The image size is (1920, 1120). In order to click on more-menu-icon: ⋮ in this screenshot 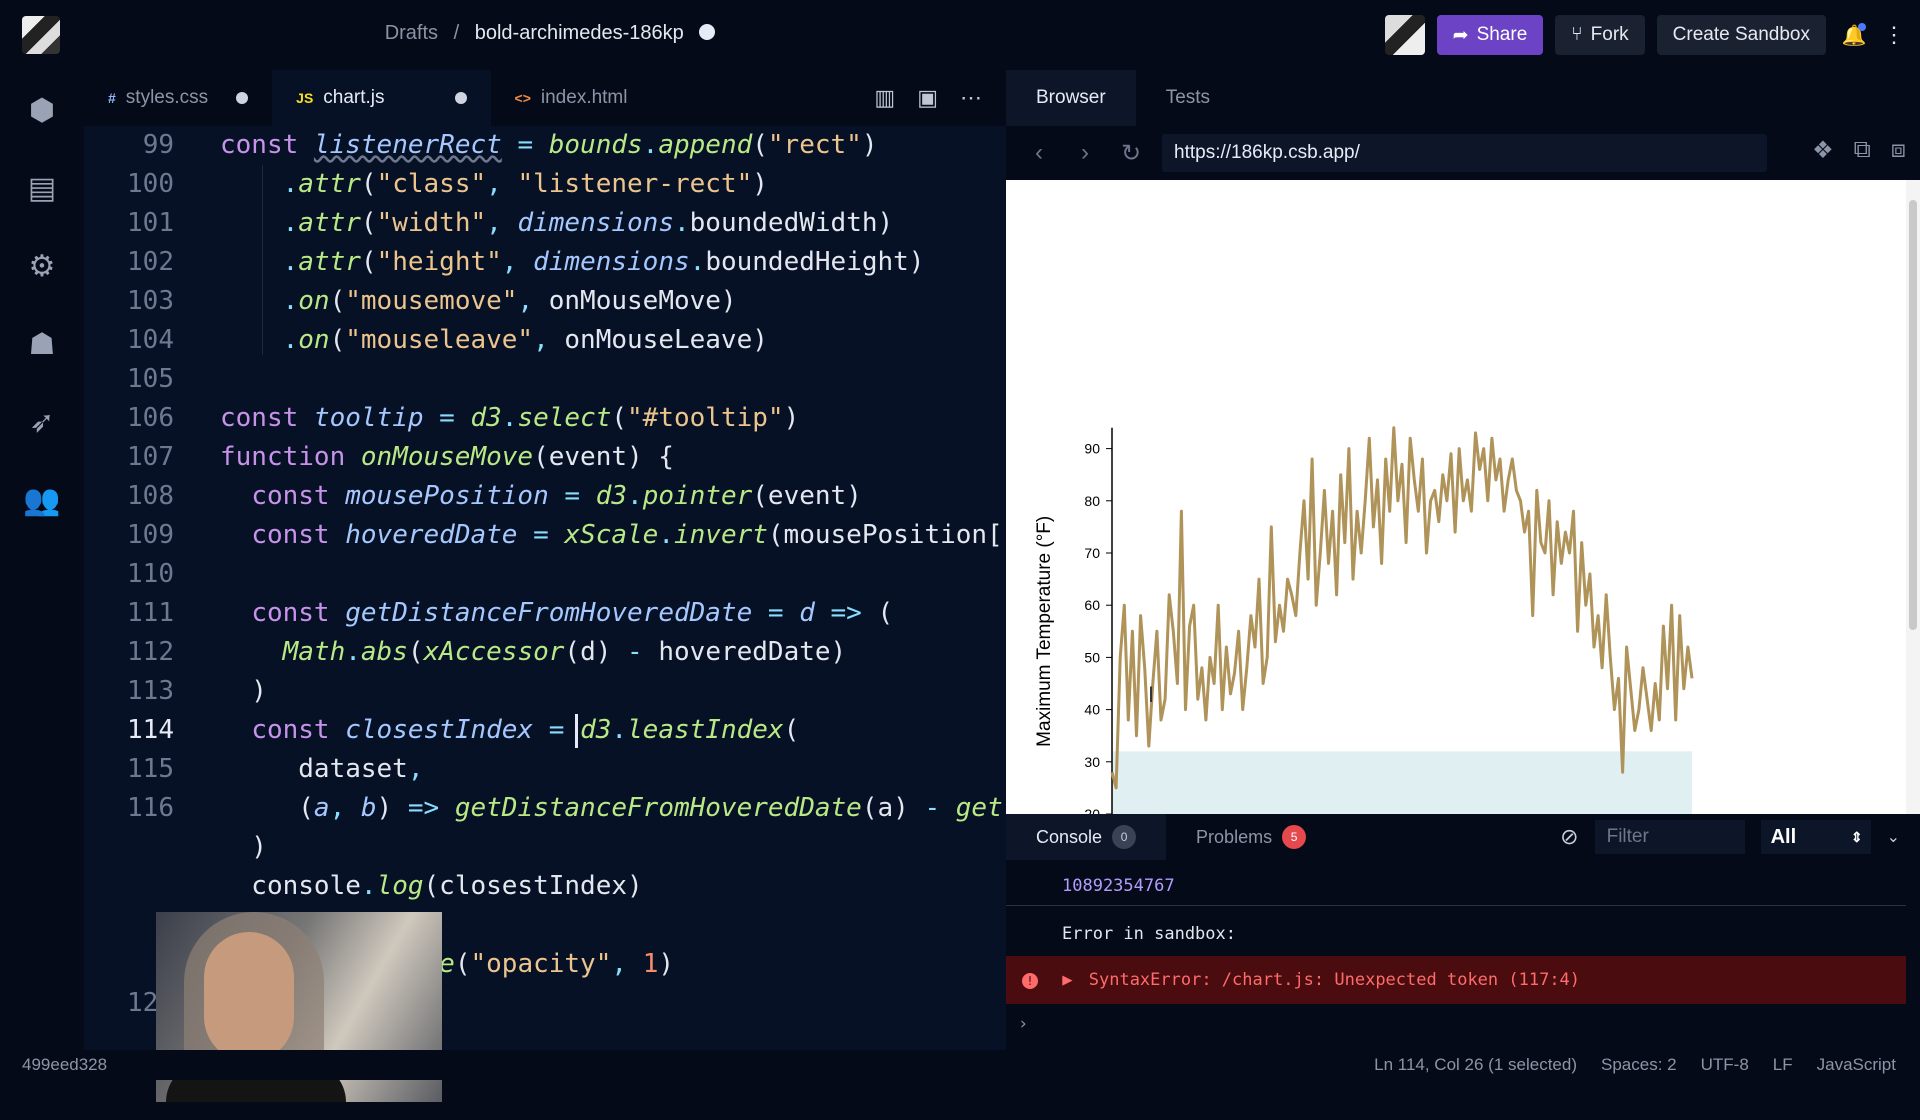, I will do `click(1894, 34)`.